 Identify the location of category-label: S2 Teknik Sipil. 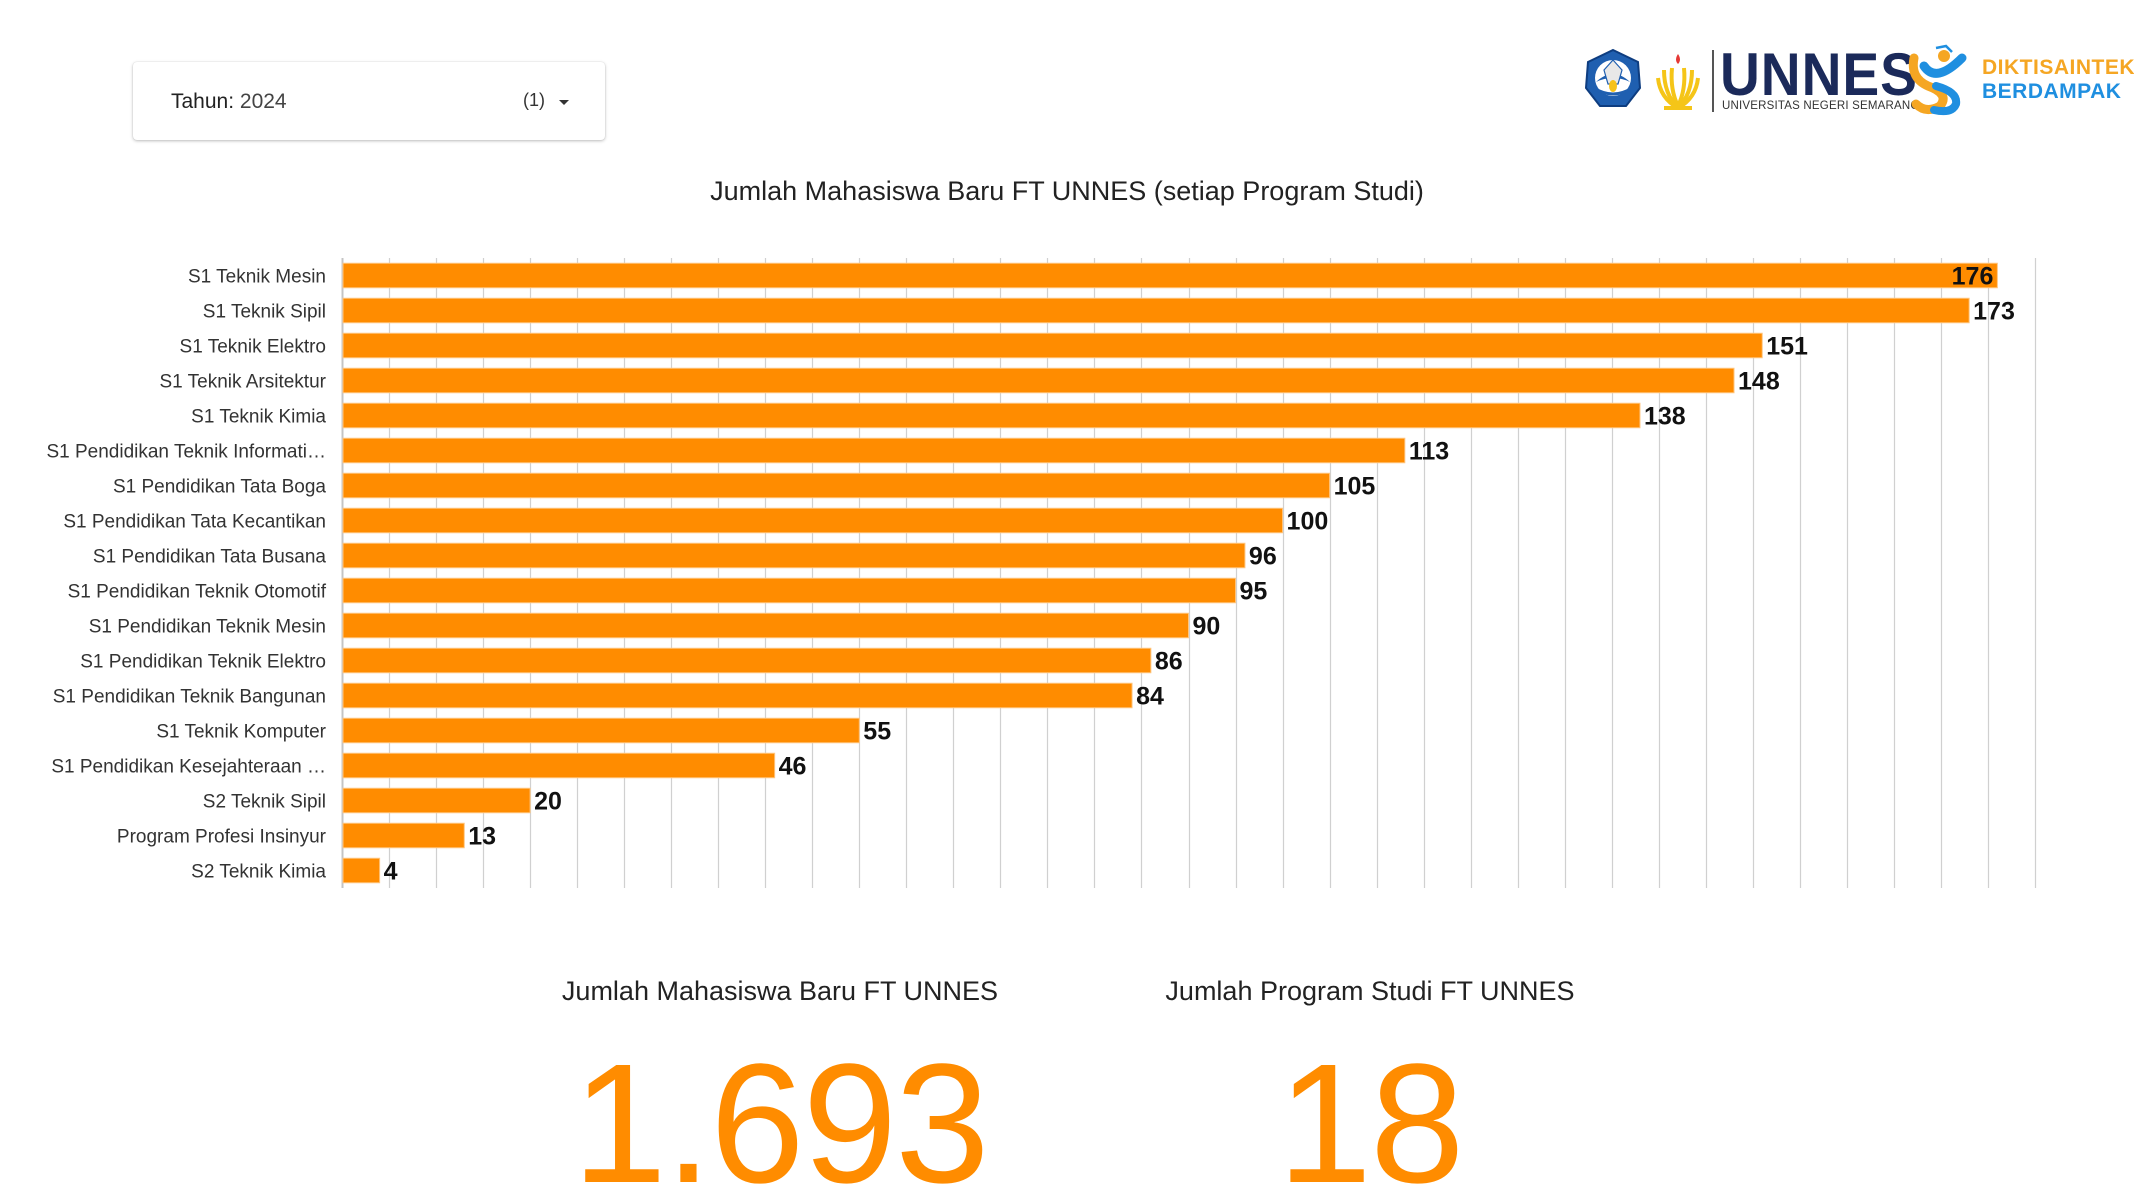
(264, 802).